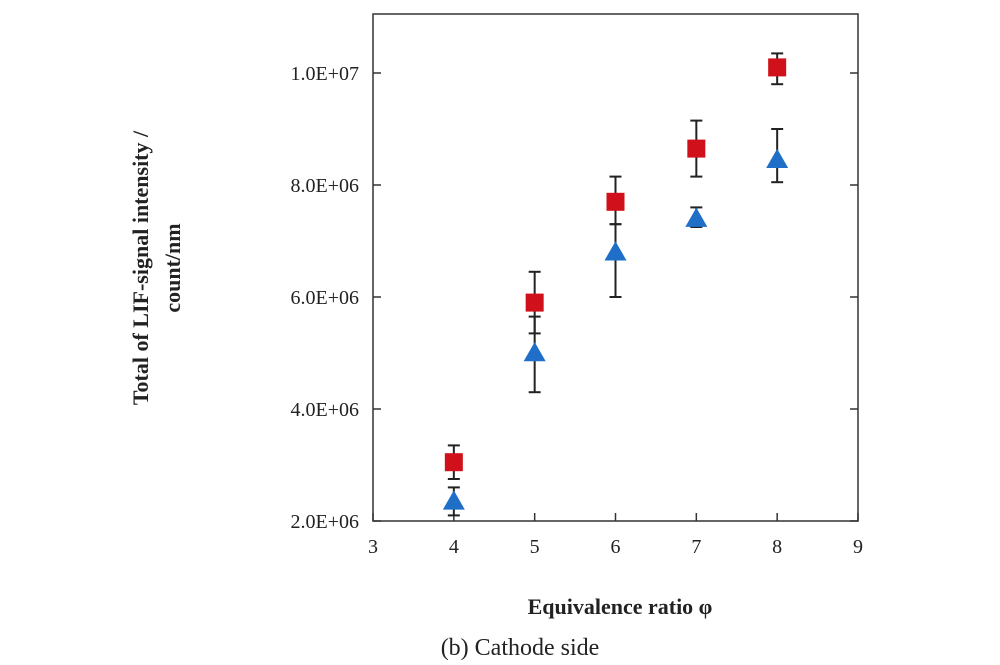 The height and width of the screenshot is (665, 1000). Describe the element at coordinates (858, 547) in the screenshot. I see `x-tick-label: 9` at that location.